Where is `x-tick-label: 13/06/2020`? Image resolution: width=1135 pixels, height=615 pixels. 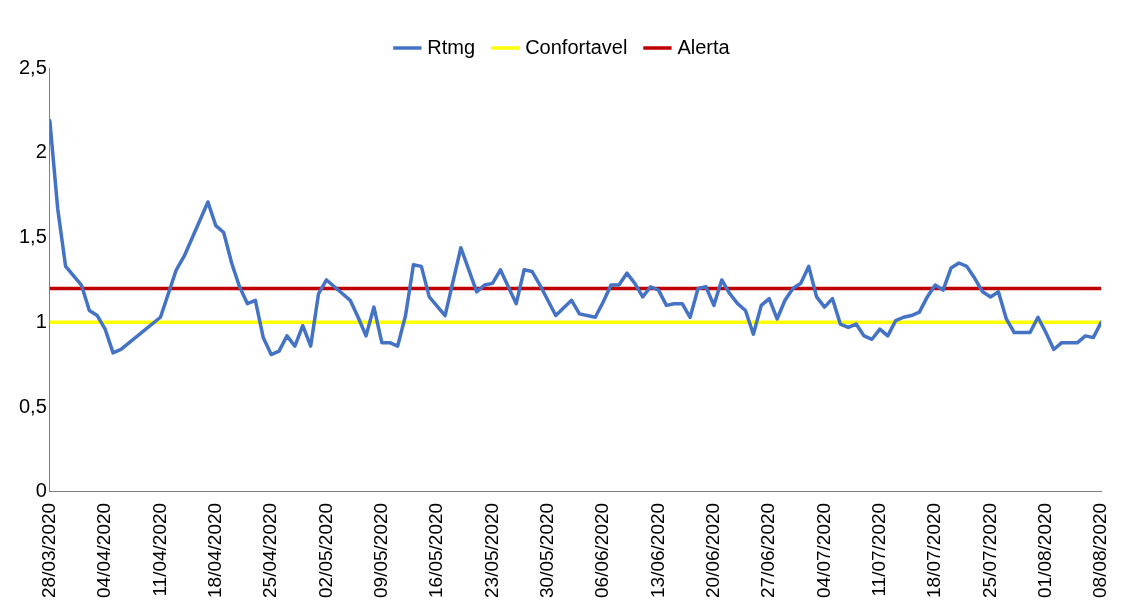 x-tick-label: 13/06/2020 is located at coordinates (657, 550).